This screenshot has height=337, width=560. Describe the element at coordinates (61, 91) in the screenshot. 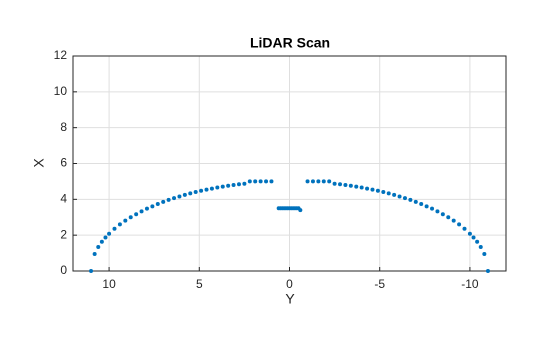

I see `y-tick-label: 10` at that location.